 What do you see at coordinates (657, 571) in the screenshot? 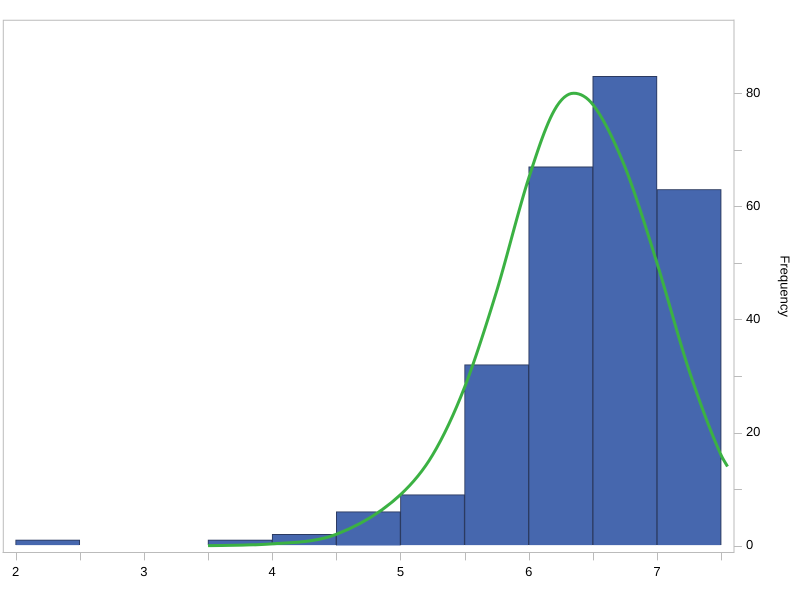
I see `x-tick-label: 7` at bounding box center [657, 571].